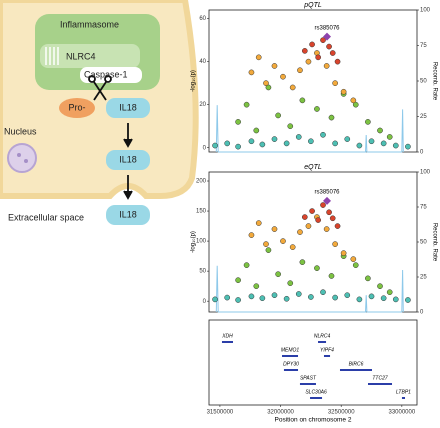  I want to click on gene-label: DPY30, so click(291, 364).